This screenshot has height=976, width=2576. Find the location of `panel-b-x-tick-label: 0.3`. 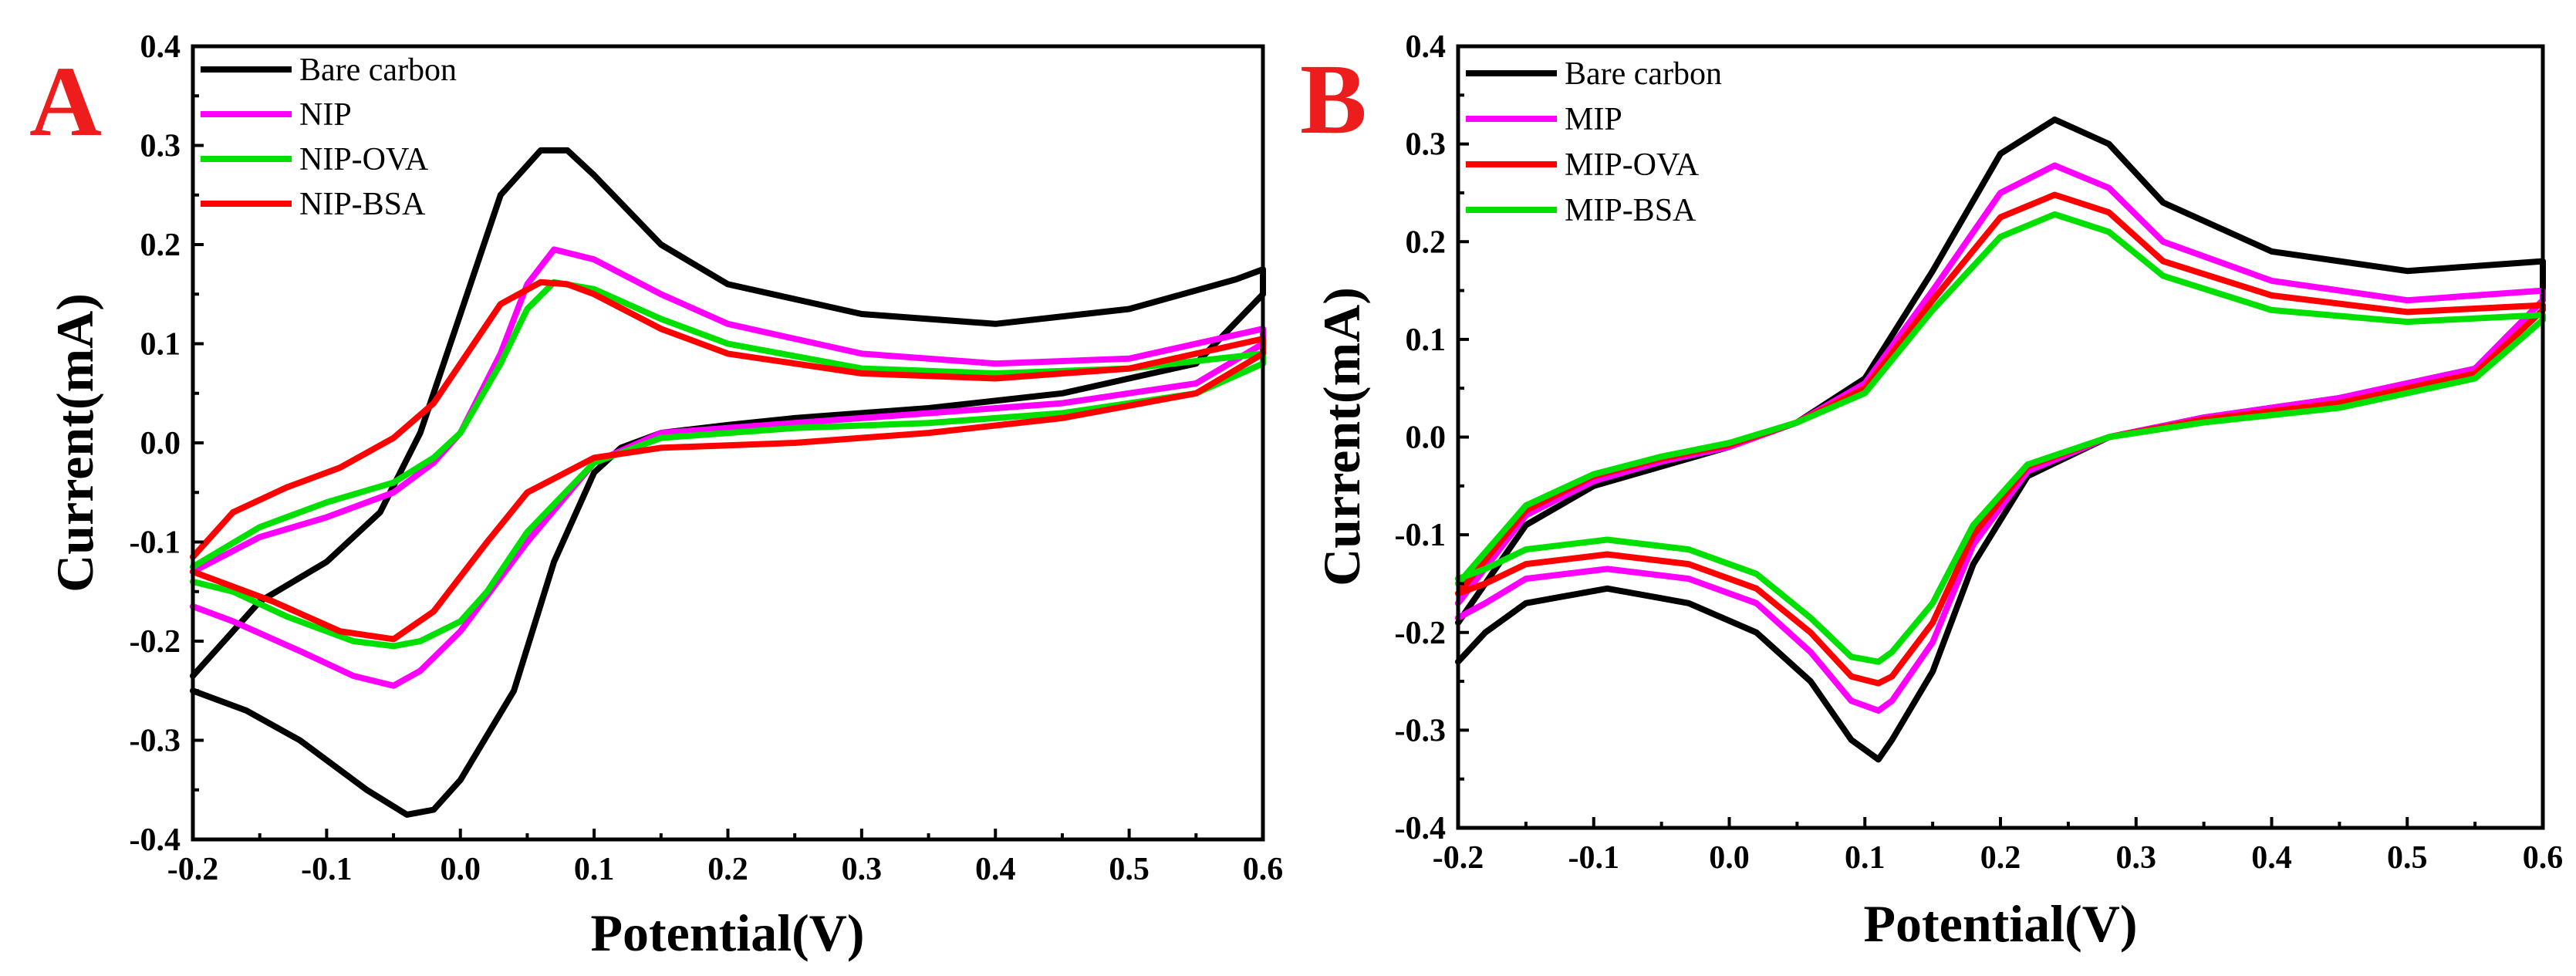

panel-b-x-tick-label: 0.3 is located at coordinates (2137, 858).